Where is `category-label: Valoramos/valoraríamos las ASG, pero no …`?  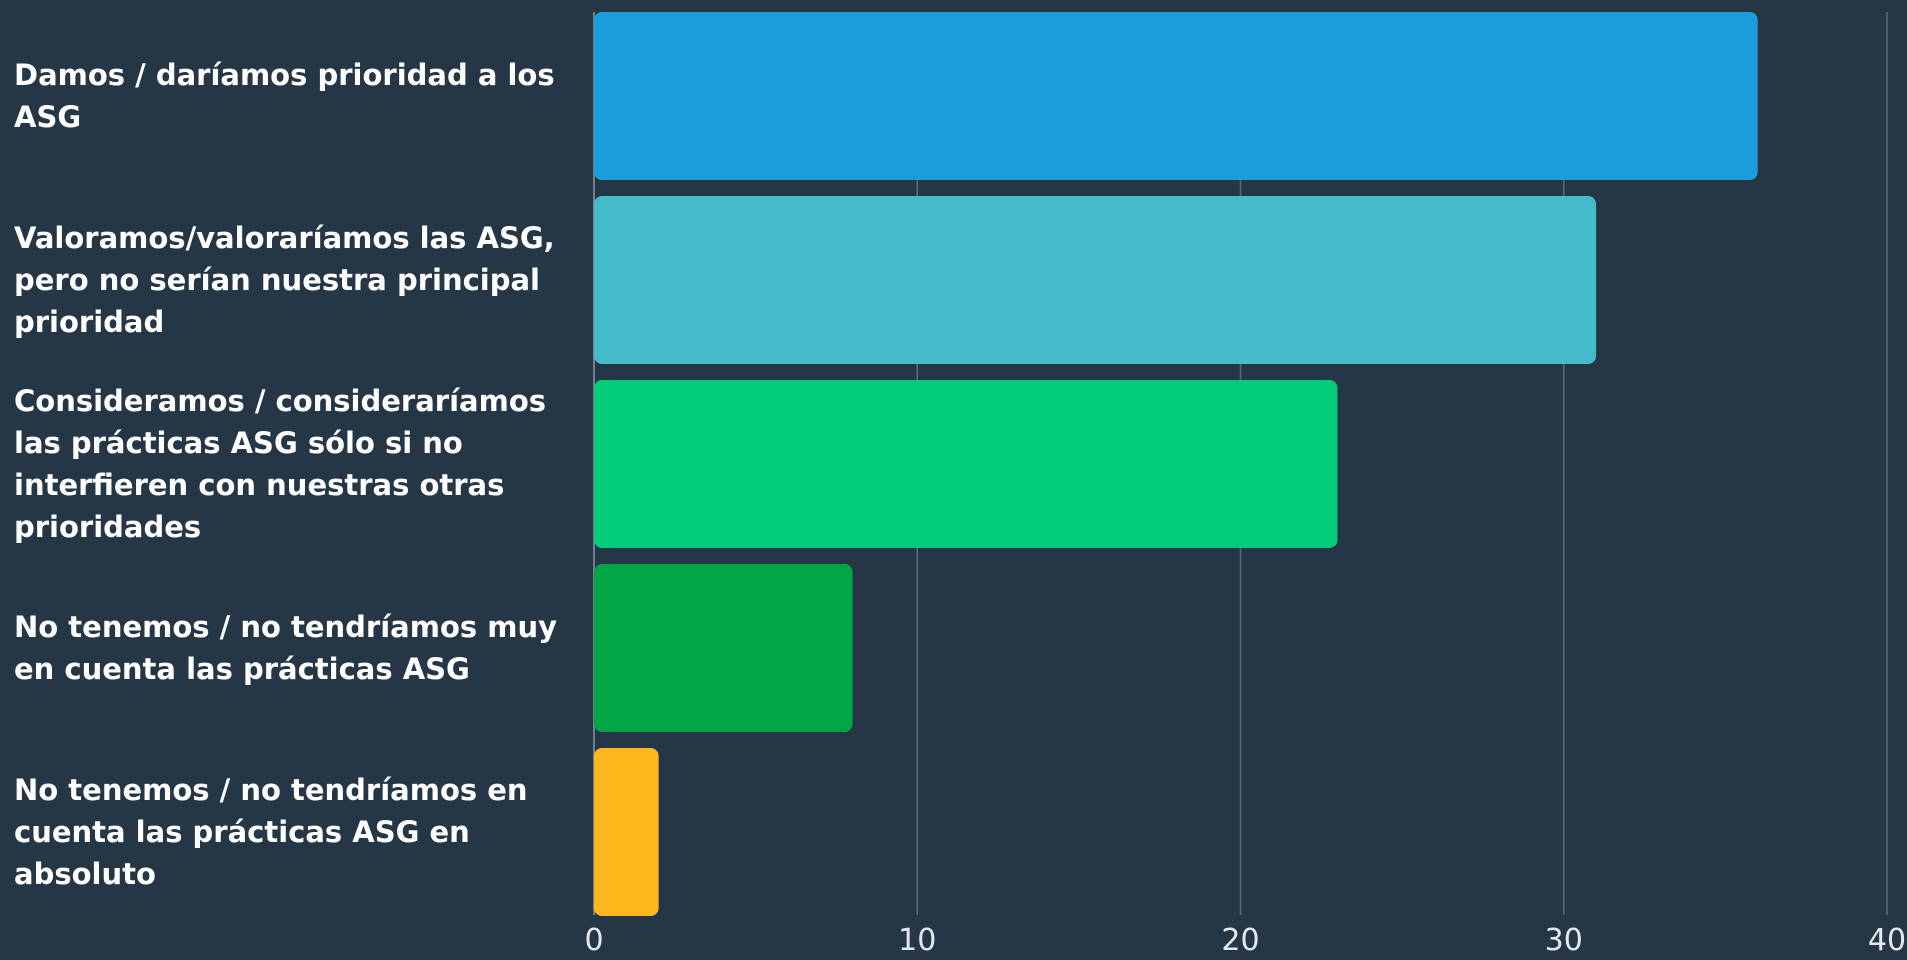 category-label: Valoramos/valoraríamos las ASG, pero no … is located at coordinates (284, 280).